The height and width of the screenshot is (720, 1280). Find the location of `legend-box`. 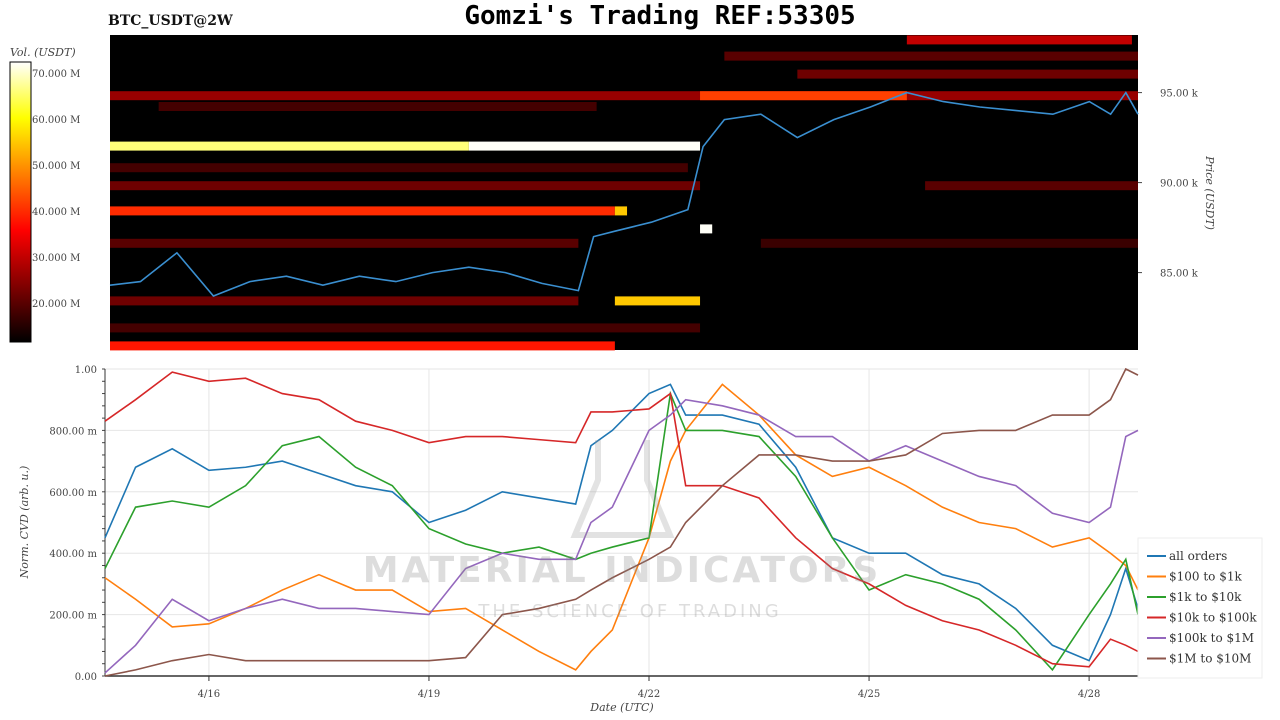

legend-box is located at coordinates (1200, 608).